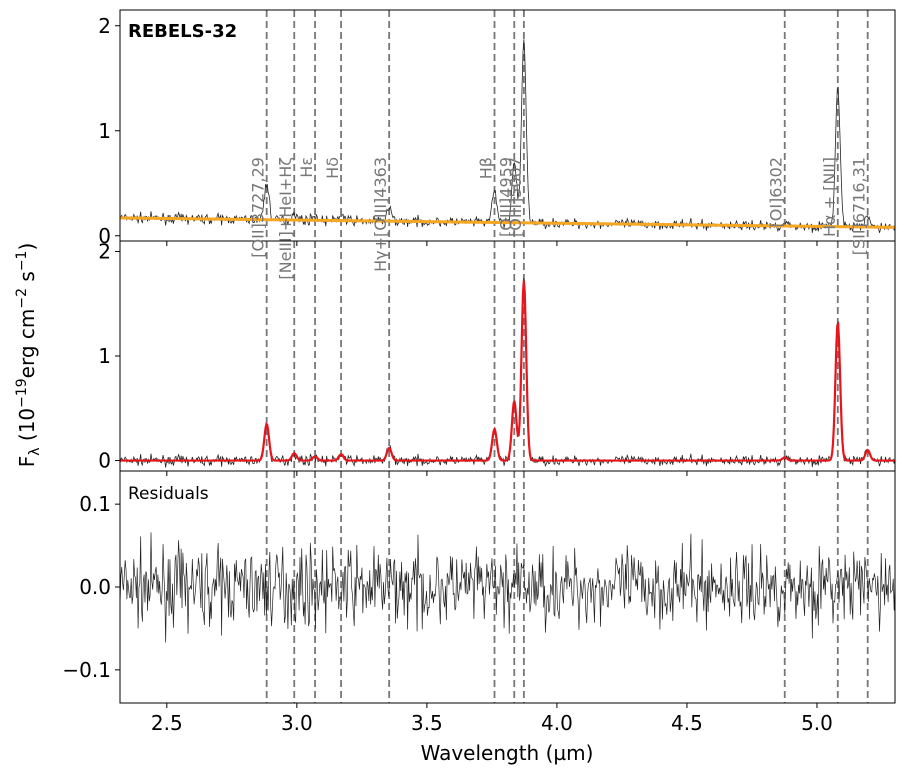 Image resolution: width=904 pixels, height=776 pixels. I want to click on emission-line-label: Hγ+[OIII]4363, so click(380, 214).